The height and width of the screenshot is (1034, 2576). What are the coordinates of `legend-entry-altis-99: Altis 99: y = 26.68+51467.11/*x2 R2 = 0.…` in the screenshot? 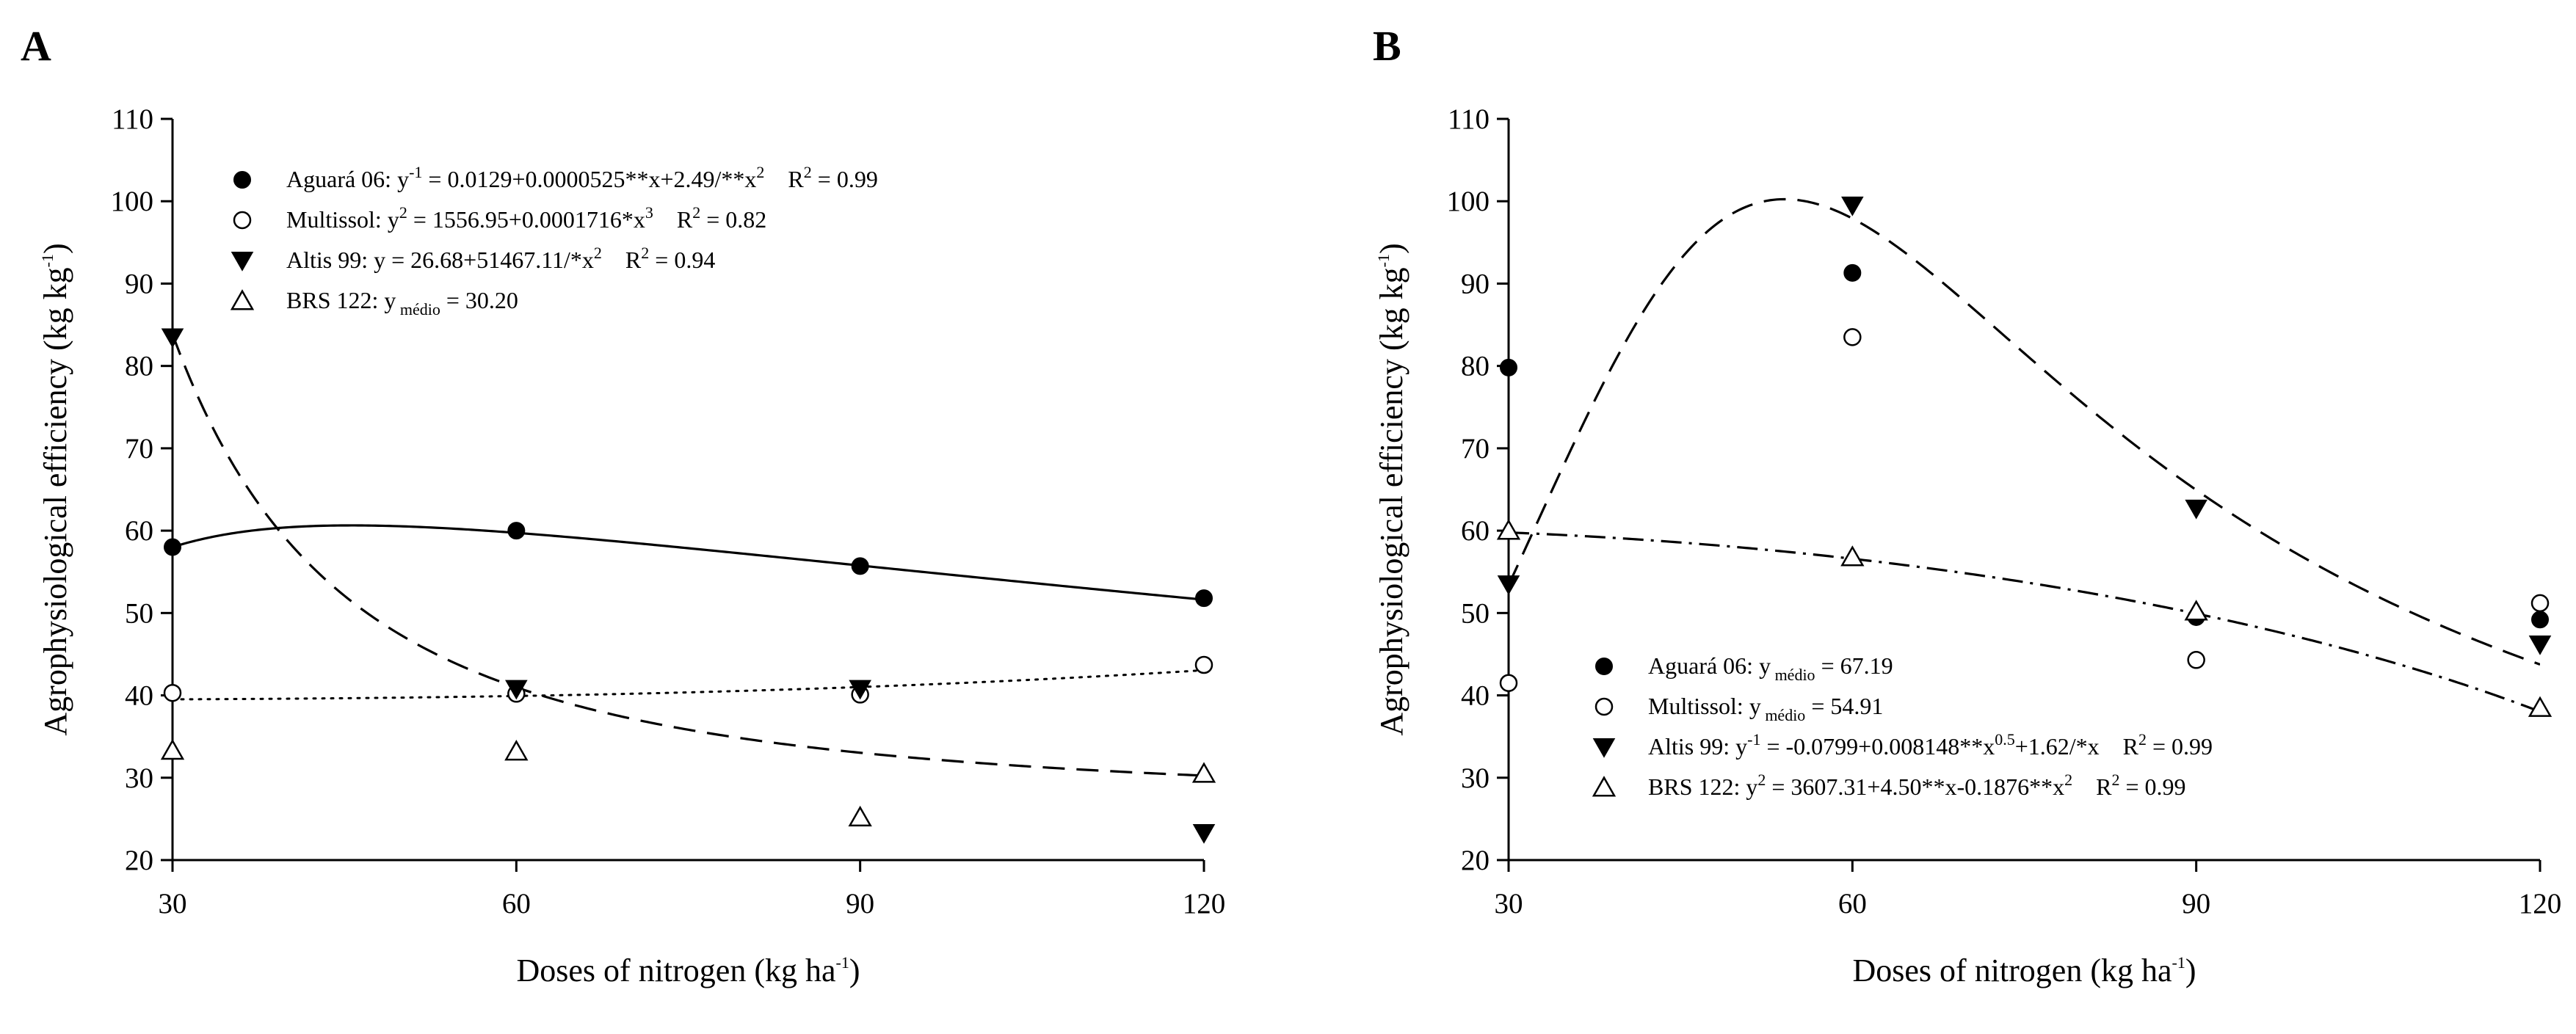 It's located at (501, 258).